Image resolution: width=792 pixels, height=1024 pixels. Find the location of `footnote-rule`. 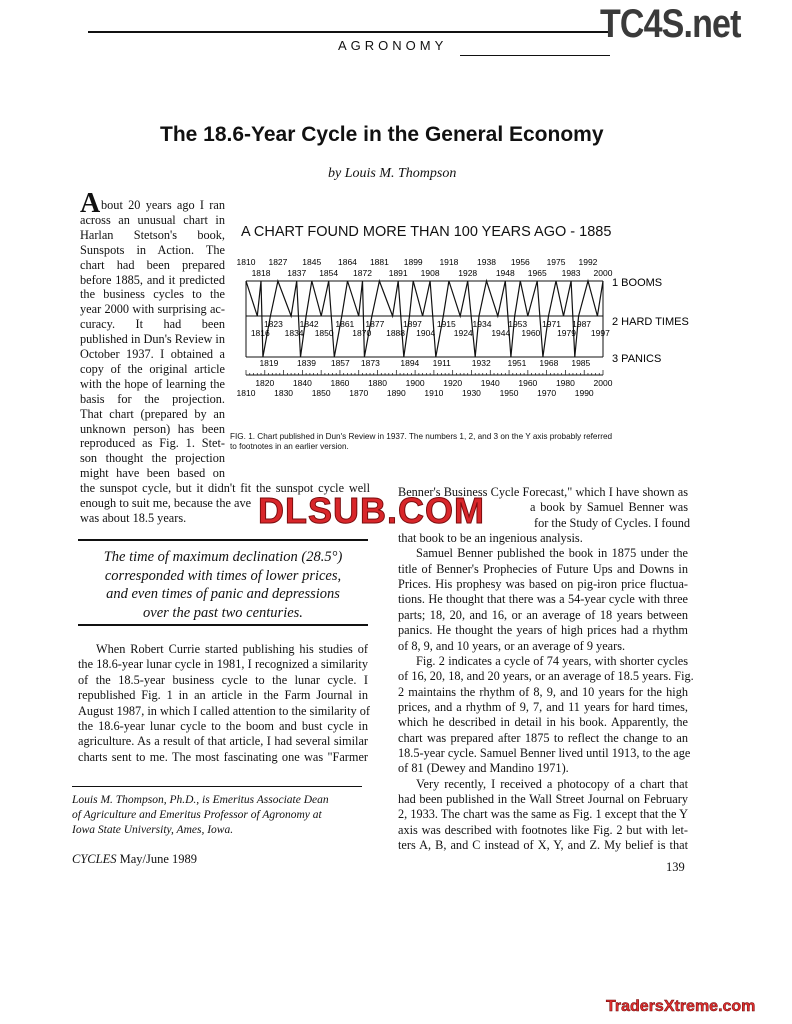

footnote-rule is located at coordinates (217, 786).